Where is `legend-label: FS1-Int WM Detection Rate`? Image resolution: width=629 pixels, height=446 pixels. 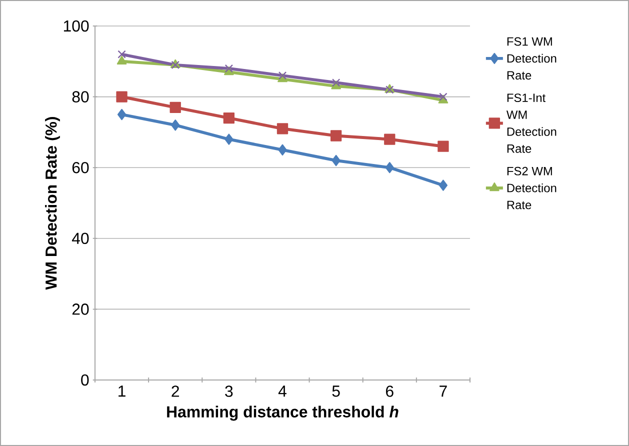 legend-label: FS1-Int WM Detection Rate is located at coordinates (531, 123).